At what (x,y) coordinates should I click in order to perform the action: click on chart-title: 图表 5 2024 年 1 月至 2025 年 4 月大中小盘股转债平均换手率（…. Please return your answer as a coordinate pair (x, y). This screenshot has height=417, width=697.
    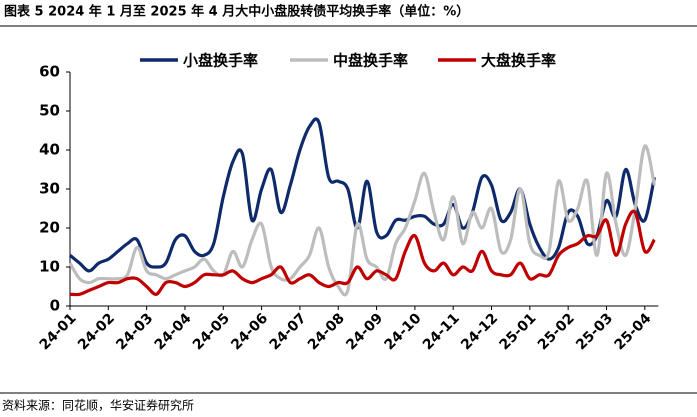
    Looking at the image, I should click on (236, 12).